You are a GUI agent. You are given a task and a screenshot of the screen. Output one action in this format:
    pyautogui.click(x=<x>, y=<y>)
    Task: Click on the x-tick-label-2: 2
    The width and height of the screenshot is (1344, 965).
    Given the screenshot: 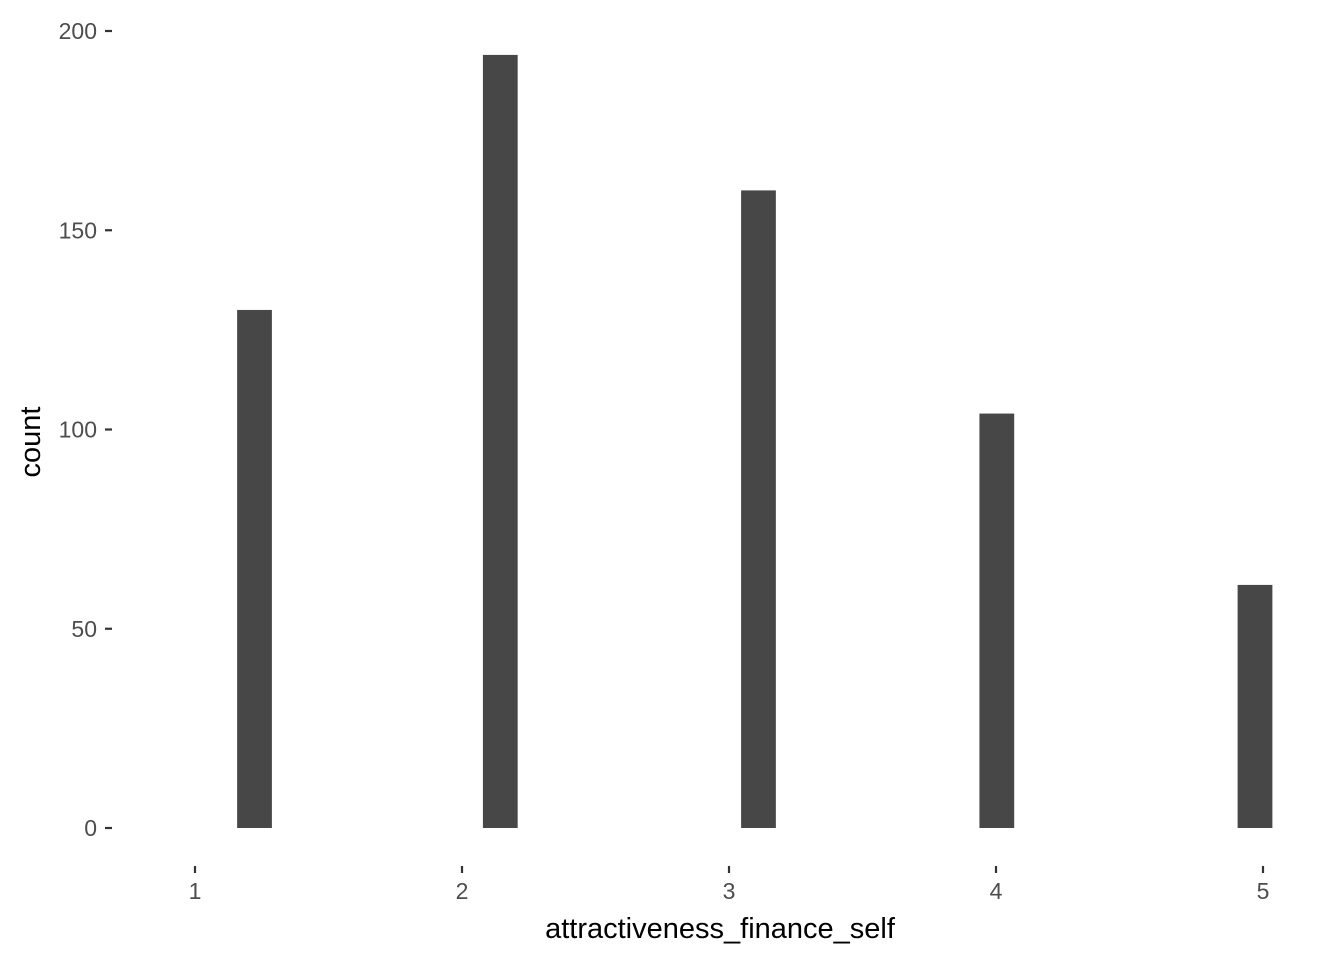 What is the action you would take?
    pyautogui.click(x=462, y=891)
    